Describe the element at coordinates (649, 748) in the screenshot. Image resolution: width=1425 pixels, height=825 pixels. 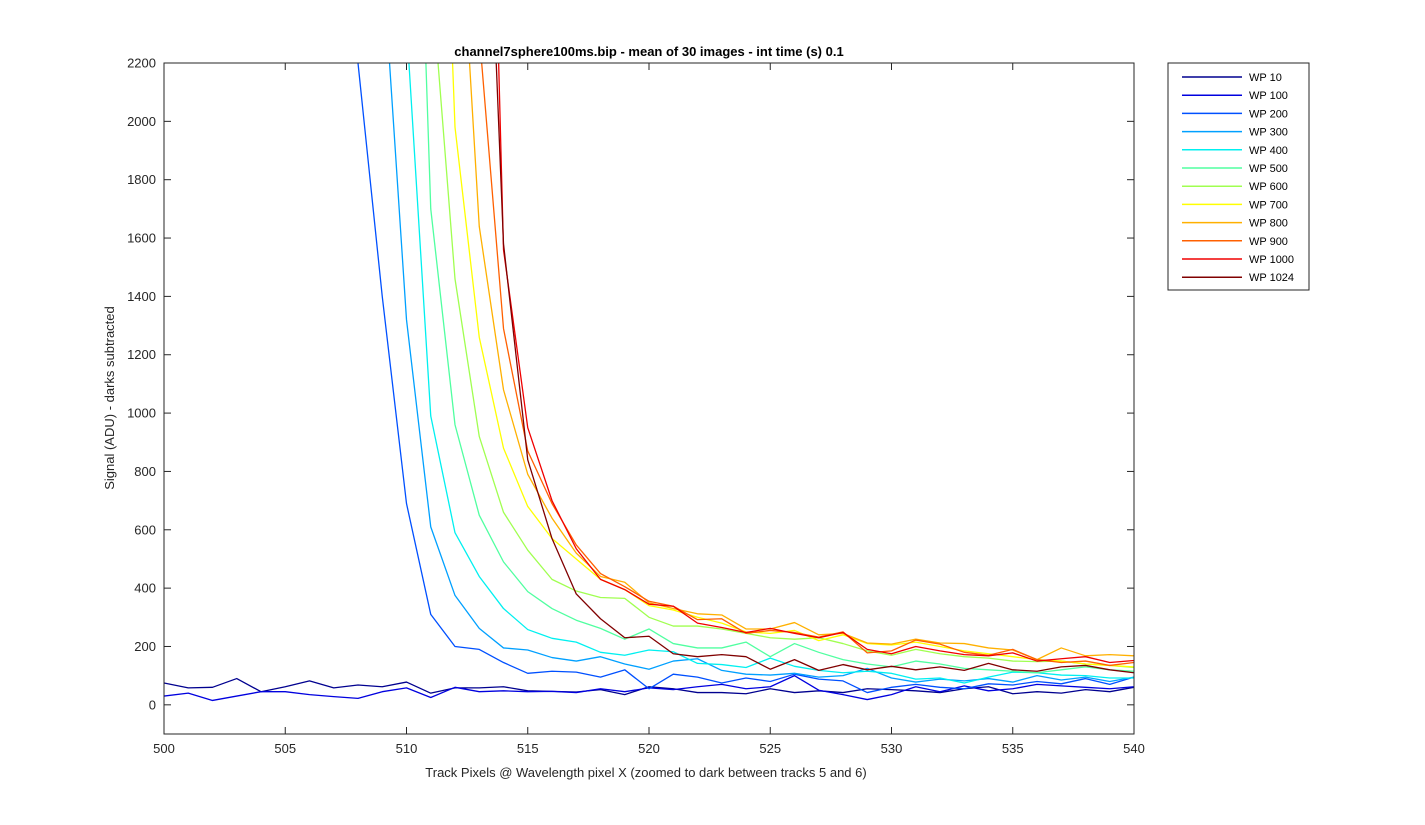
I see `x-tick-label: 520` at that location.